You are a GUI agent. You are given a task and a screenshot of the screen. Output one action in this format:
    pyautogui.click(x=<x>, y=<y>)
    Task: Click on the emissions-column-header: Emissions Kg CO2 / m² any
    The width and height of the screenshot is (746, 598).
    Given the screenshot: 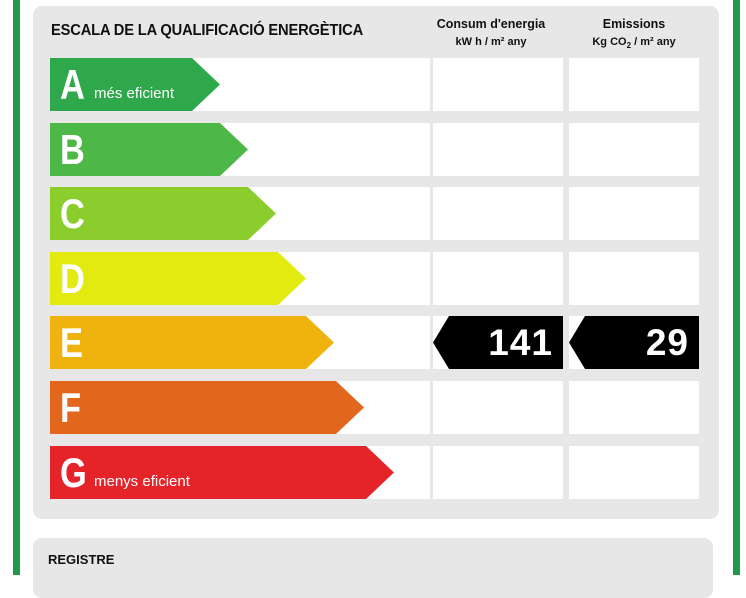 What is the action you would take?
    pyautogui.click(x=634, y=35)
    